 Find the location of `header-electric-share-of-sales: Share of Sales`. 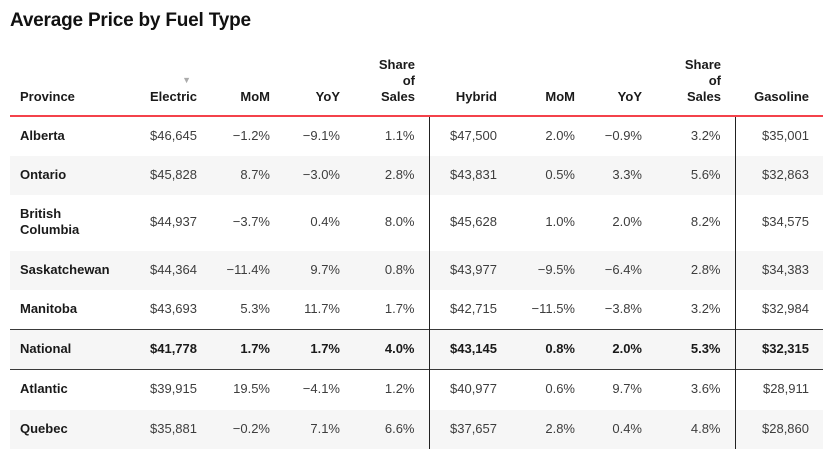

header-electric-share-of-sales: Share of Sales is located at coordinates (391, 86).